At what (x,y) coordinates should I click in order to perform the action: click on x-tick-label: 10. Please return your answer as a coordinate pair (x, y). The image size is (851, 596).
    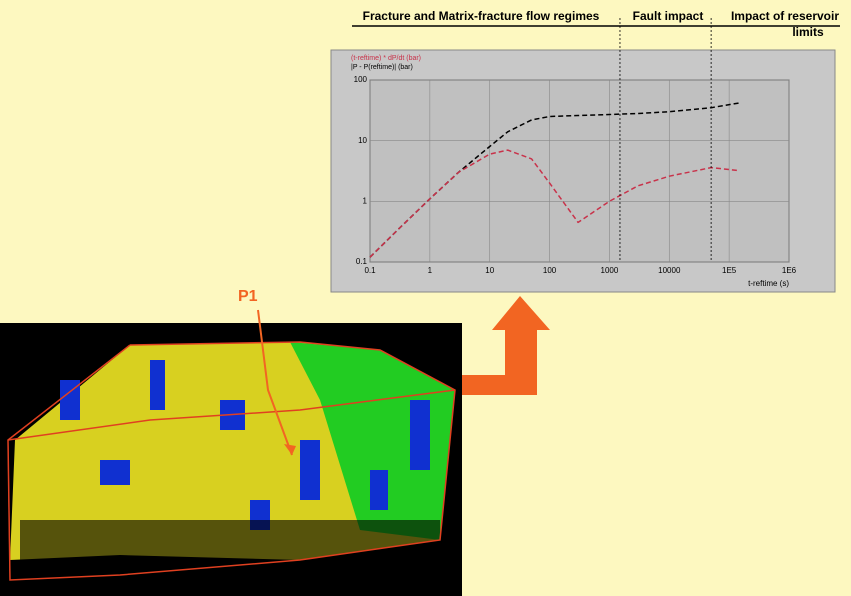
    Looking at the image, I should click on (489, 270).